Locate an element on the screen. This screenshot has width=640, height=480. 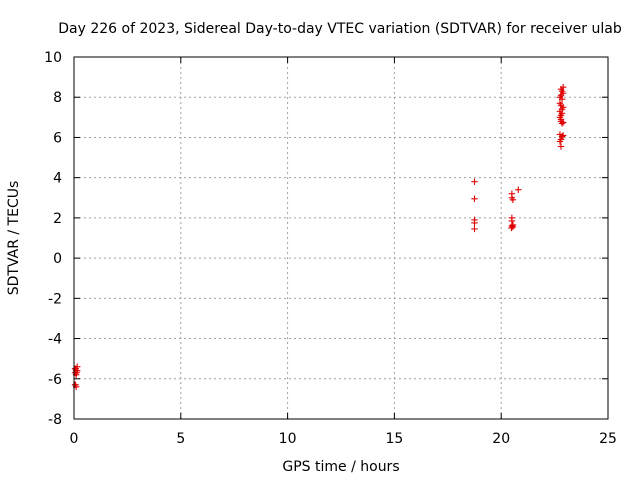
y-tick-label: -8 is located at coordinates (55, 420).